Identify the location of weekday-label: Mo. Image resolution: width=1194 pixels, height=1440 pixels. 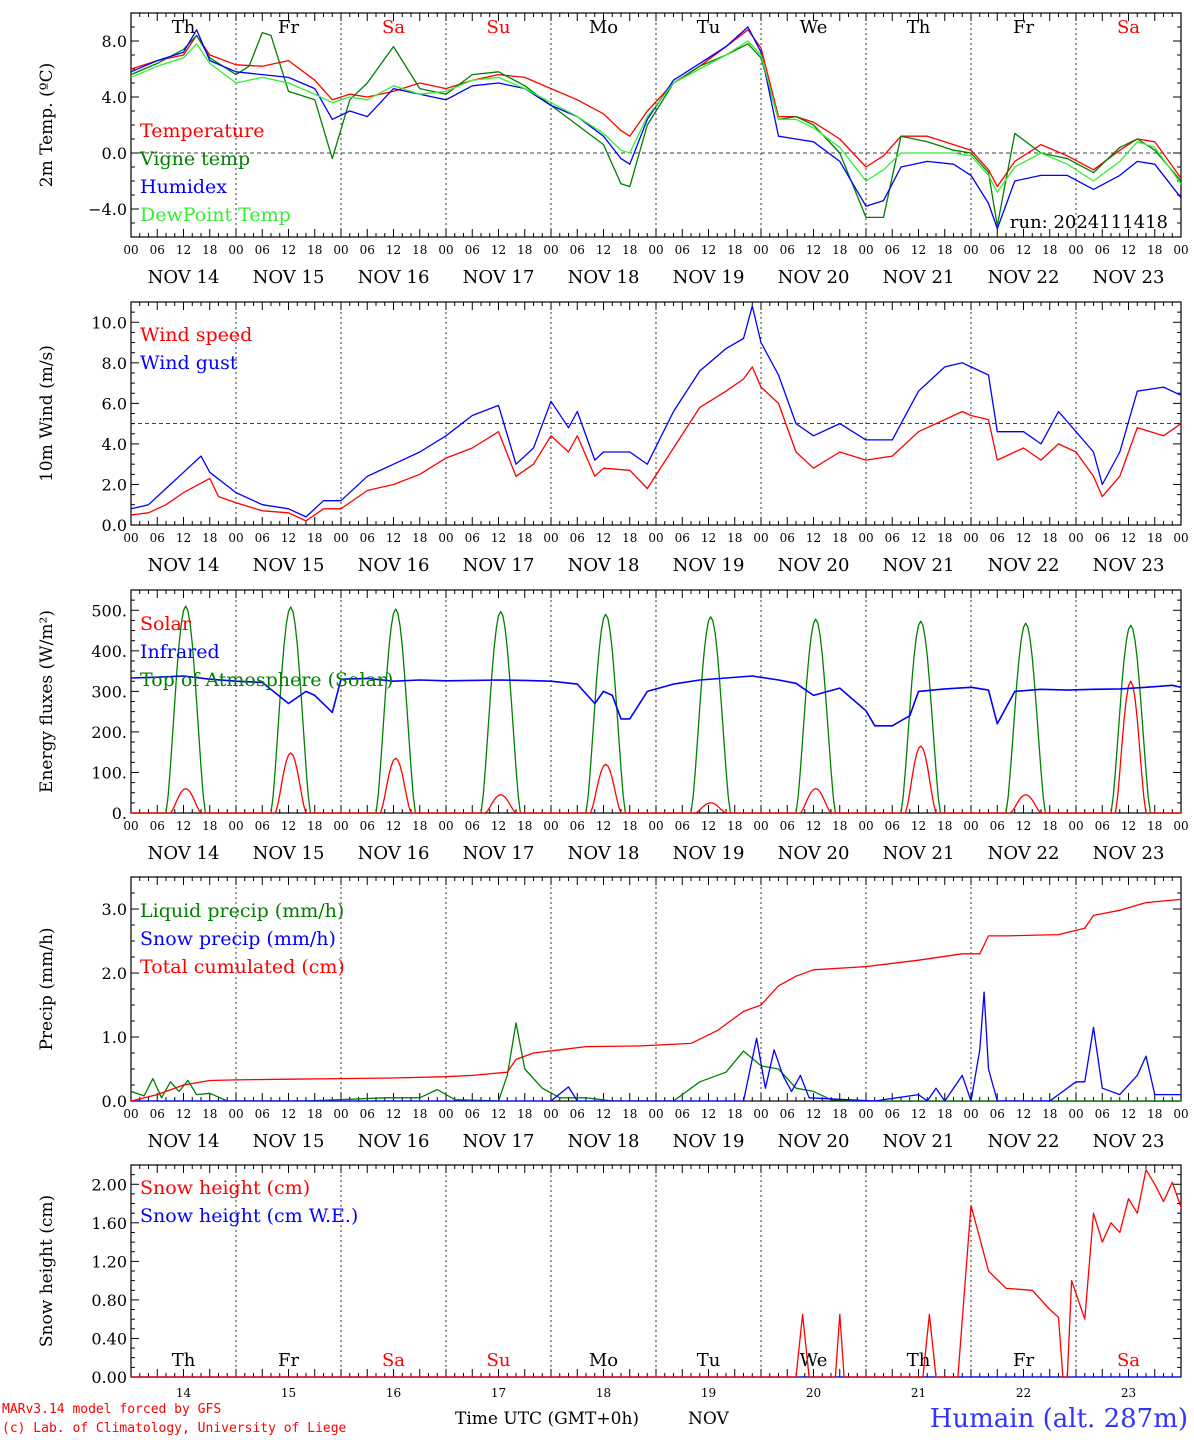
(603, 1360).